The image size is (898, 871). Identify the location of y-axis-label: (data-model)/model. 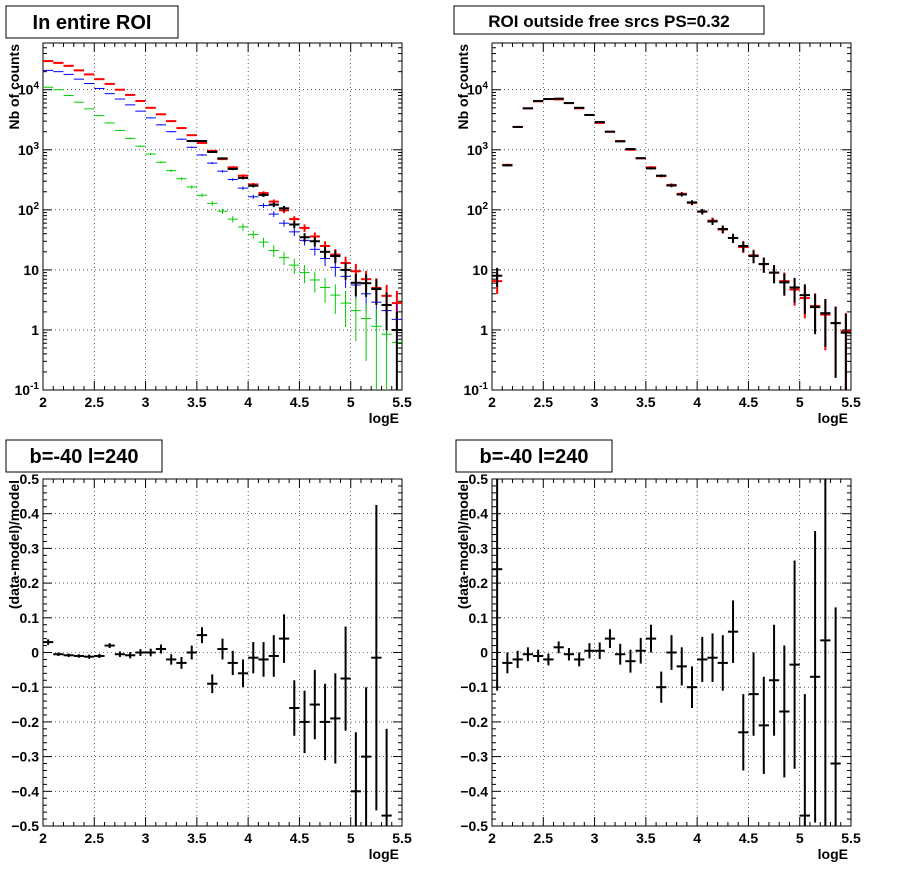
(463, 544).